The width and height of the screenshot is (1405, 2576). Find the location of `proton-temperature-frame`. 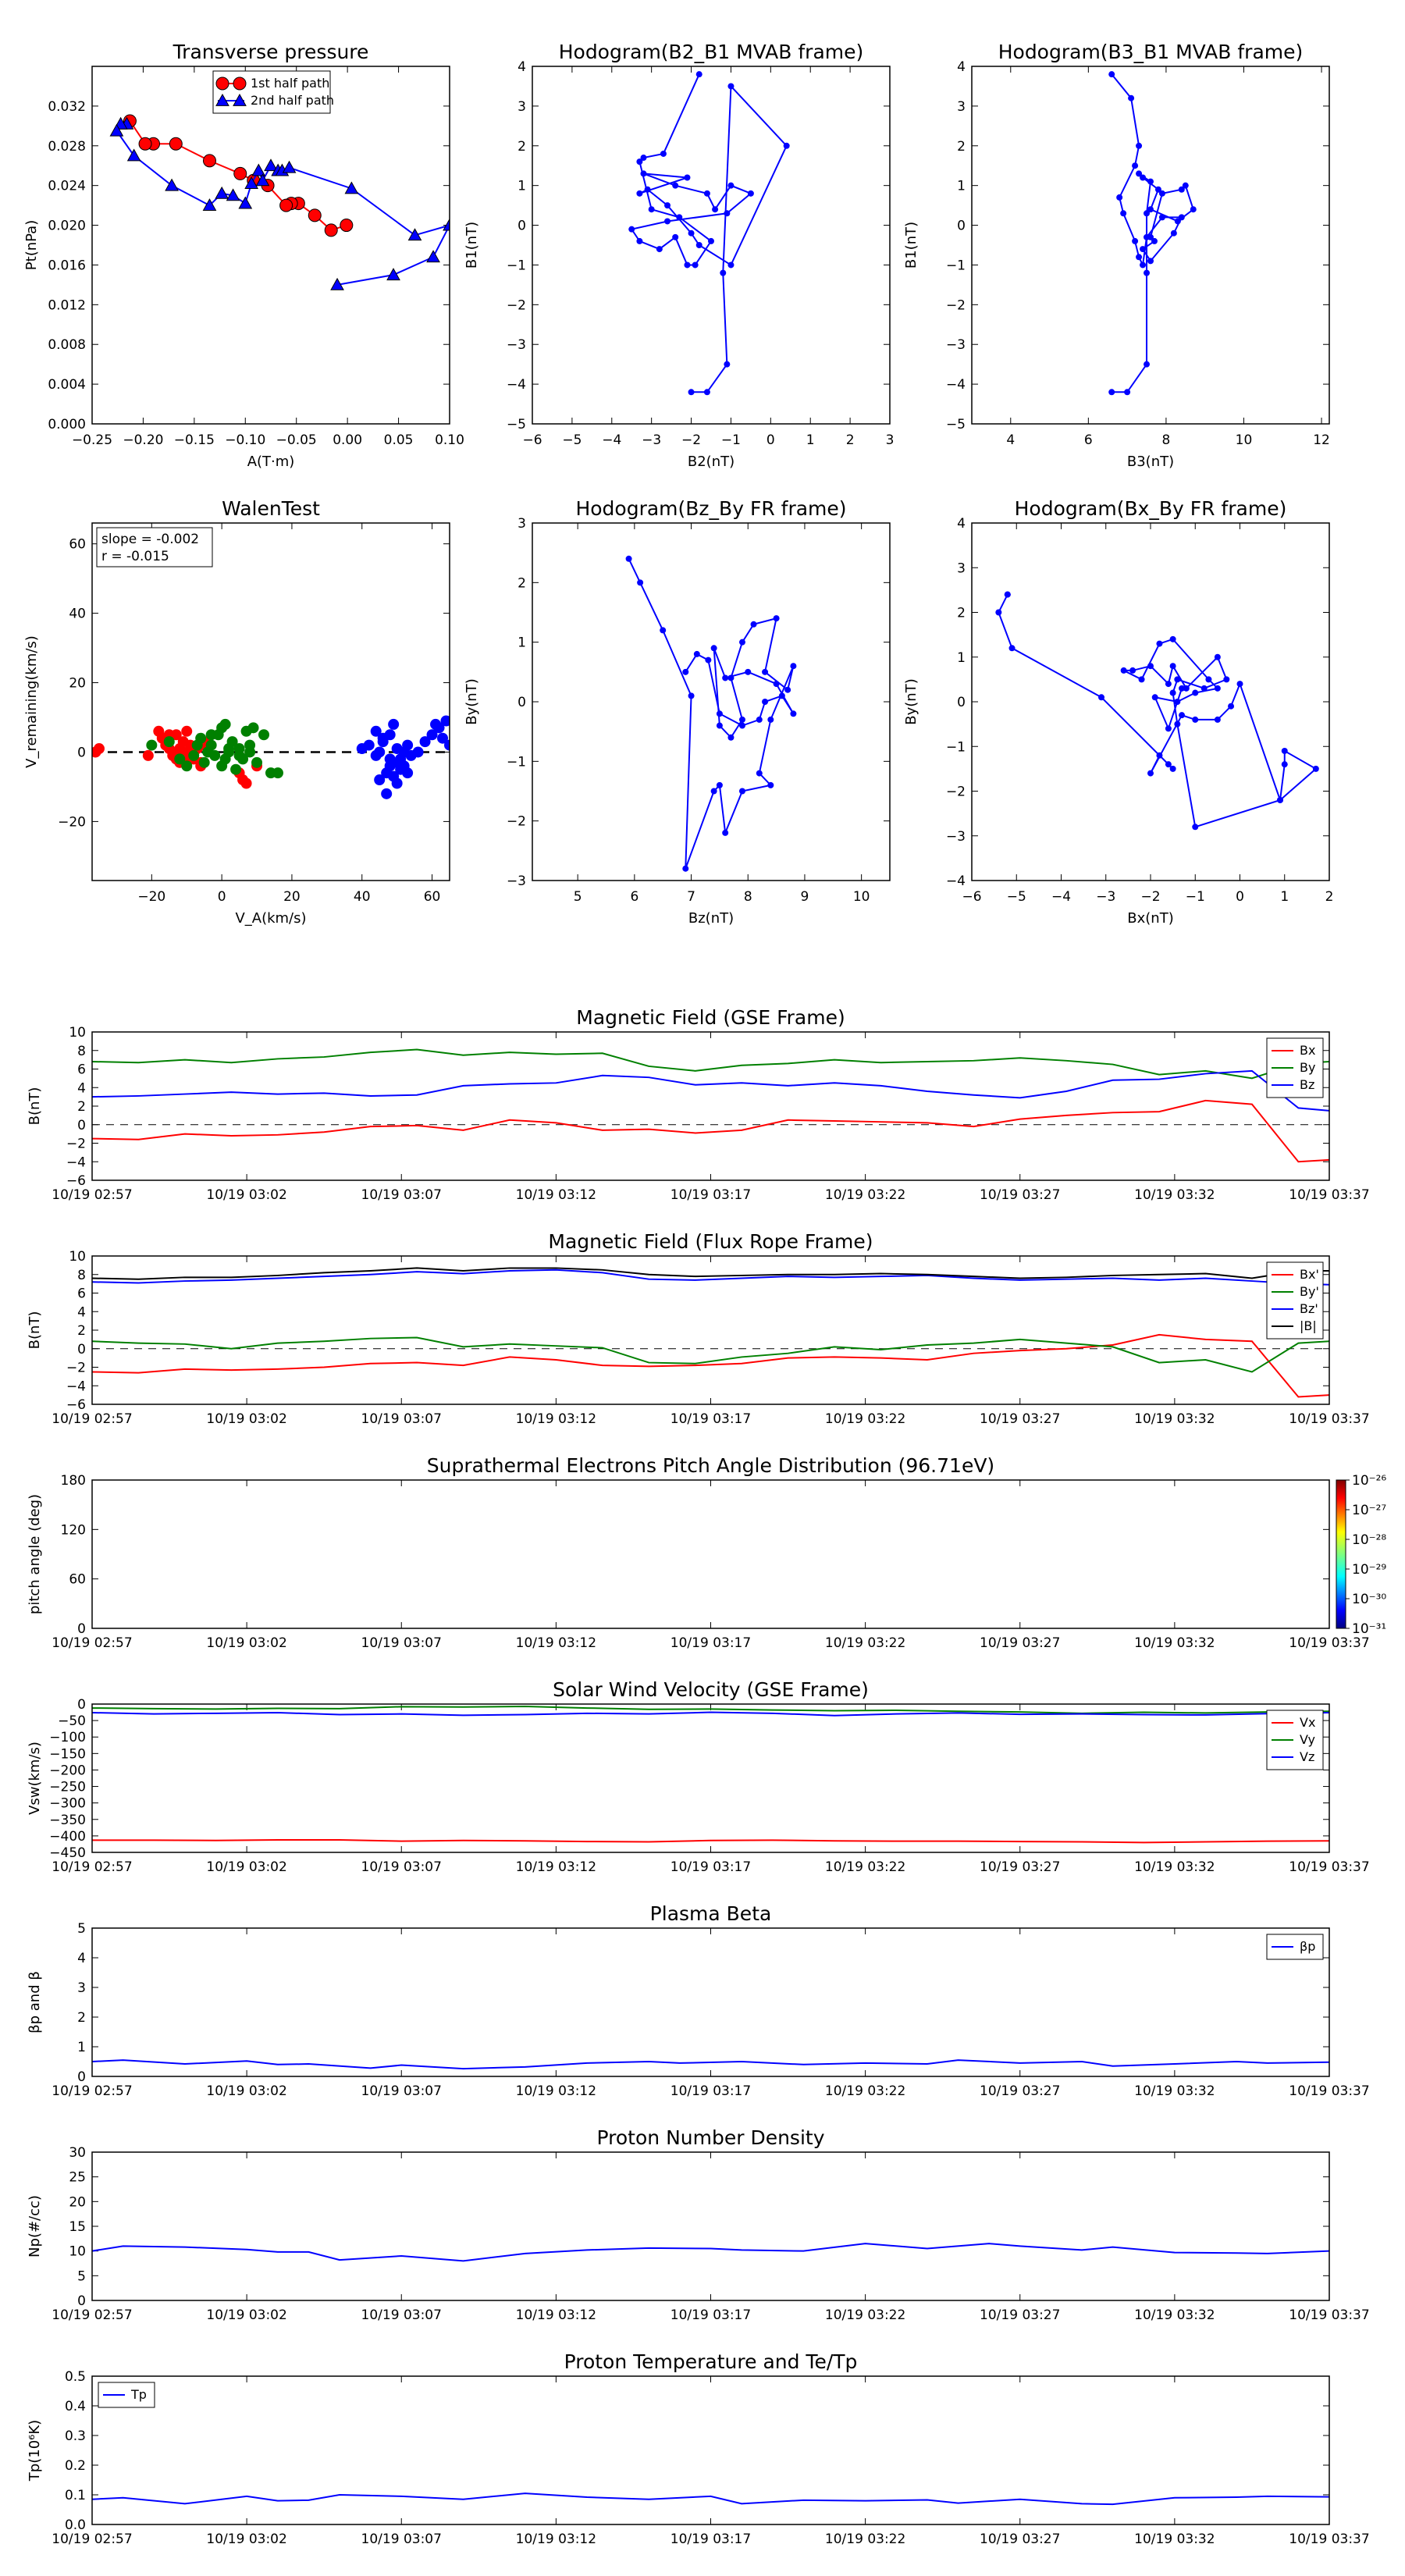

proton-temperature-frame is located at coordinates (711, 2450).